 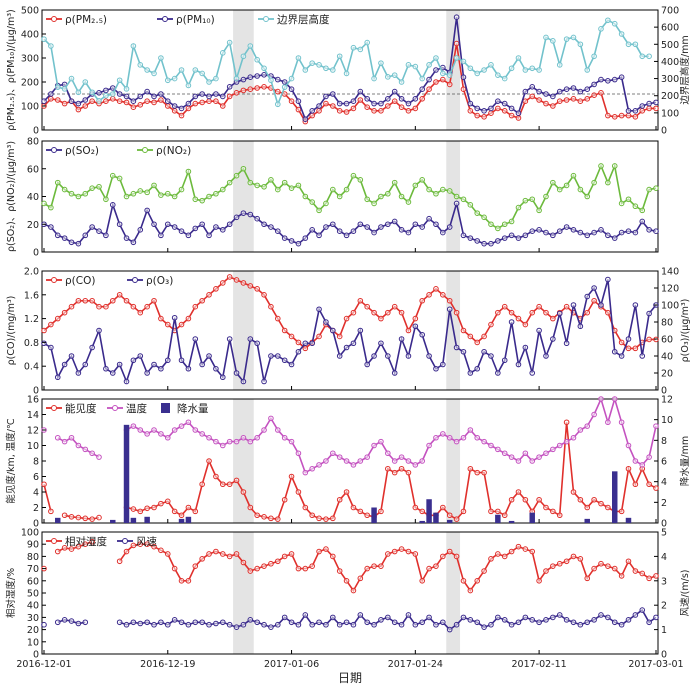 I want to click on left-axis-label: ρ(PM₂.₅)、ρ(PM₁₀)/(μg/m³), so click(x=11, y=69).